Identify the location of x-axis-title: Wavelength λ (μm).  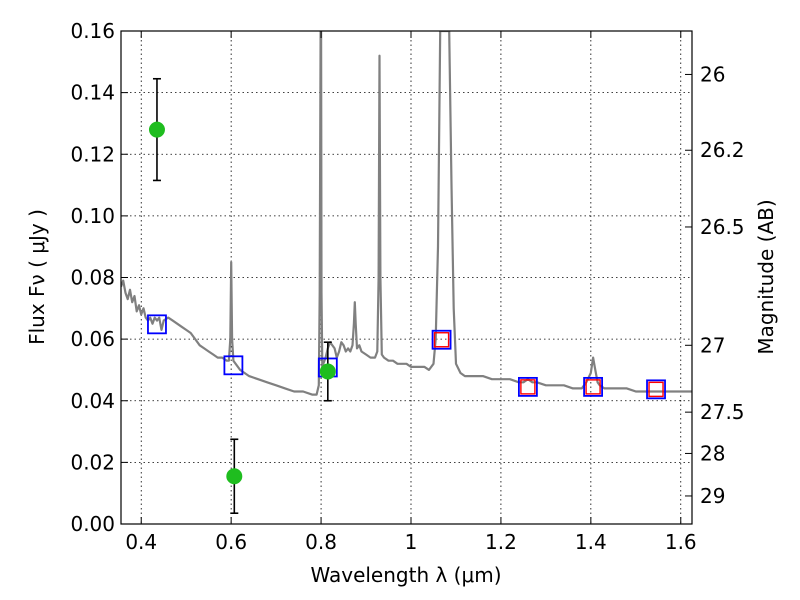
(405, 575).